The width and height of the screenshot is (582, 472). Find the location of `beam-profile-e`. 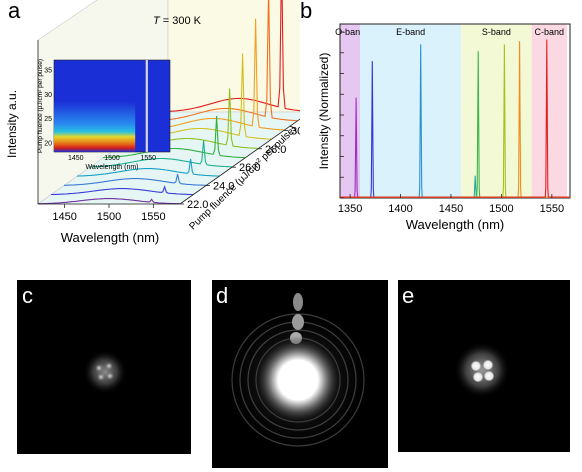

beam-profile-e is located at coordinates (482, 370).